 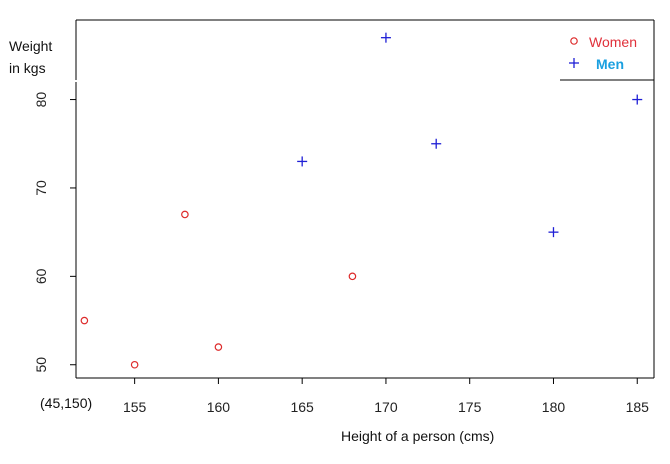 What do you see at coordinates (554, 407) in the screenshot?
I see `x-tick-label: 180` at bounding box center [554, 407].